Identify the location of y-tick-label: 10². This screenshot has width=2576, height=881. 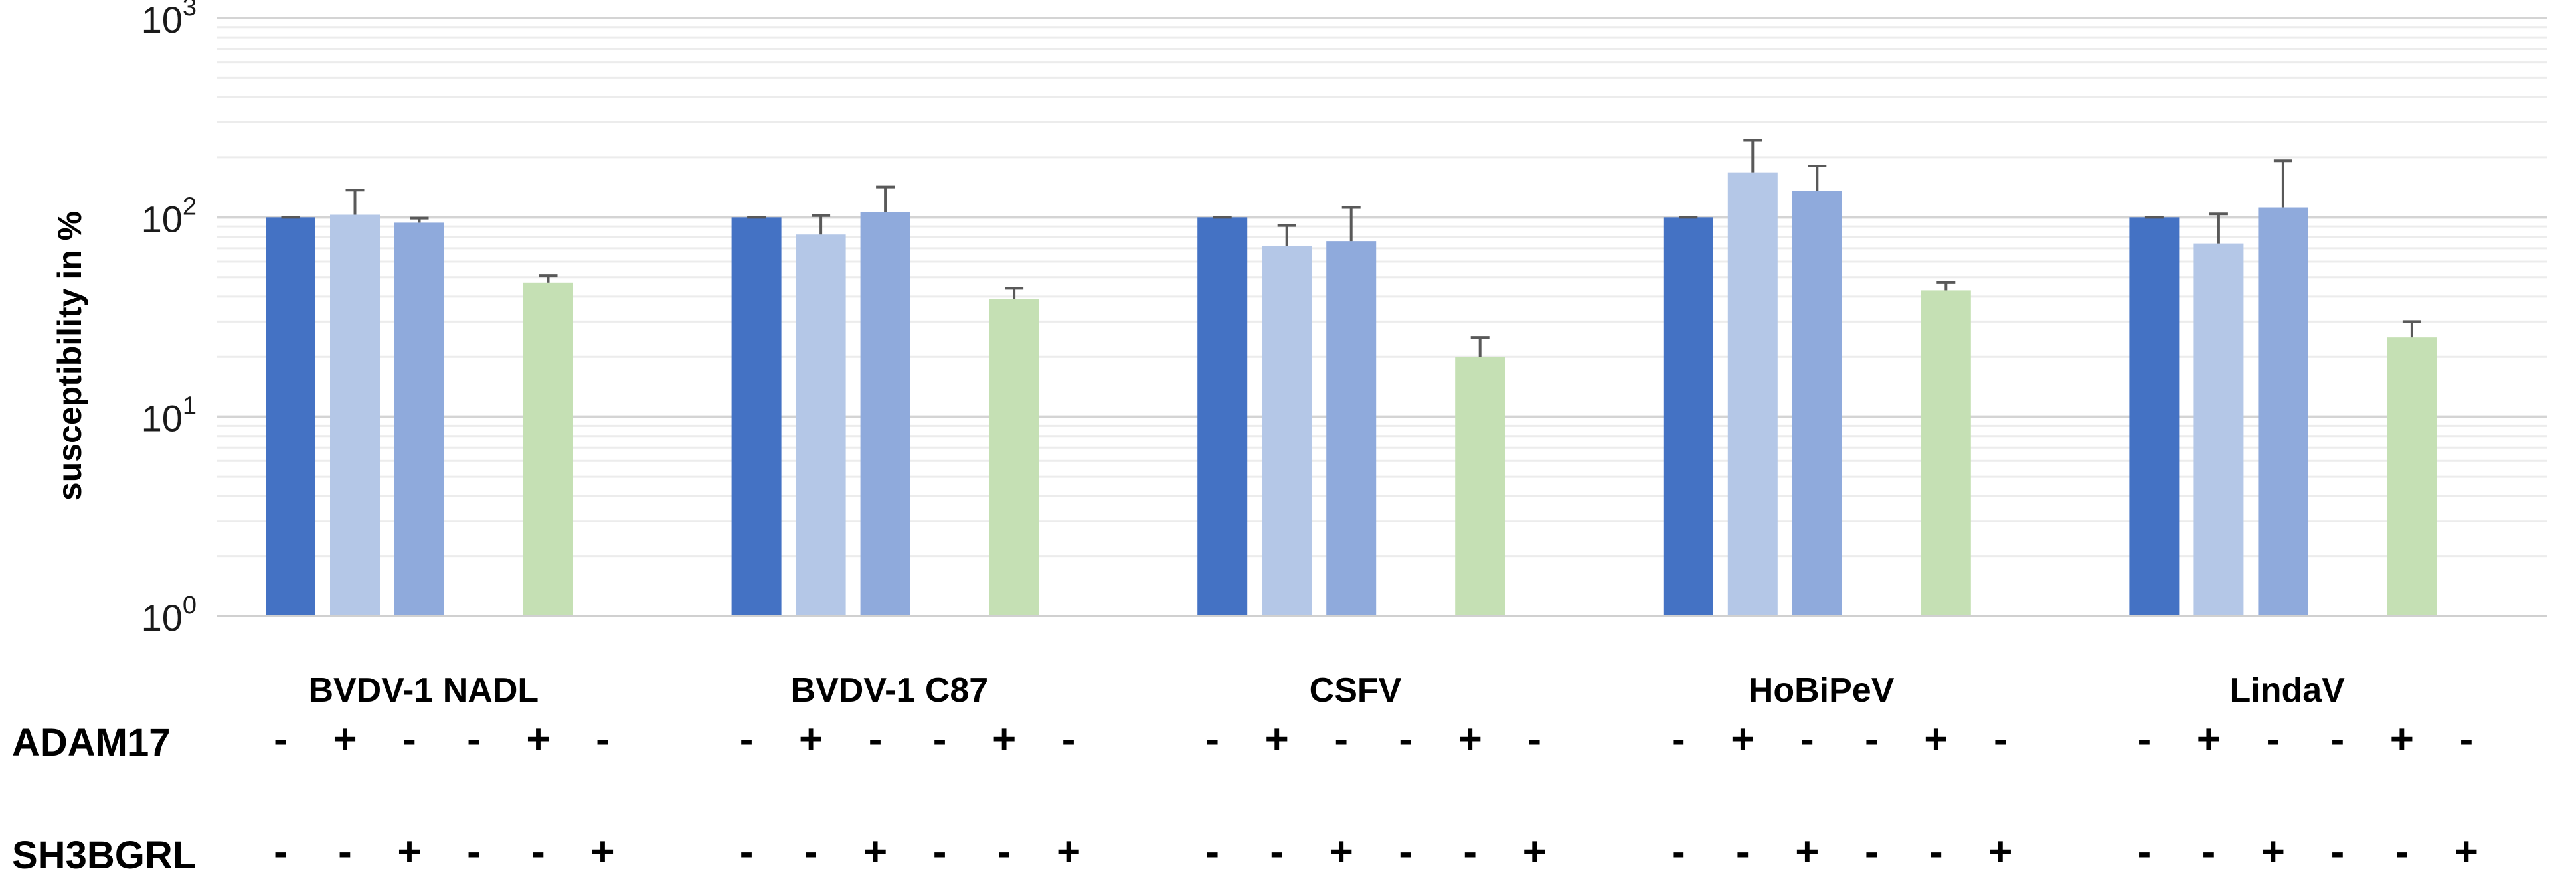
(169, 216).